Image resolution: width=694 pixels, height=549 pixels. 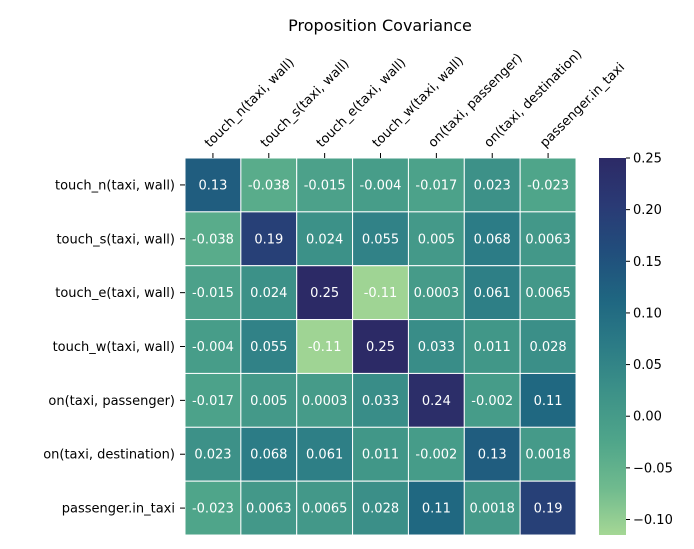 What do you see at coordinates (647, 262) in the screenshot?
I see `colorbar-tick-label: 0.15` at bounding box center [647, 262].